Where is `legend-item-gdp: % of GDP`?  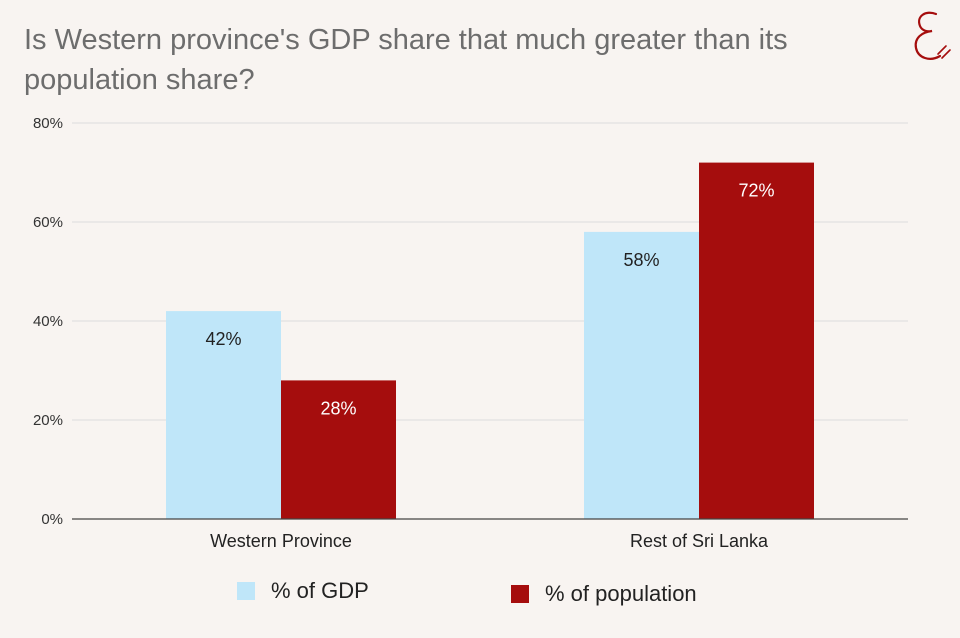
legend-item-gdp: % of GDP is located at coordinates (303, 591).